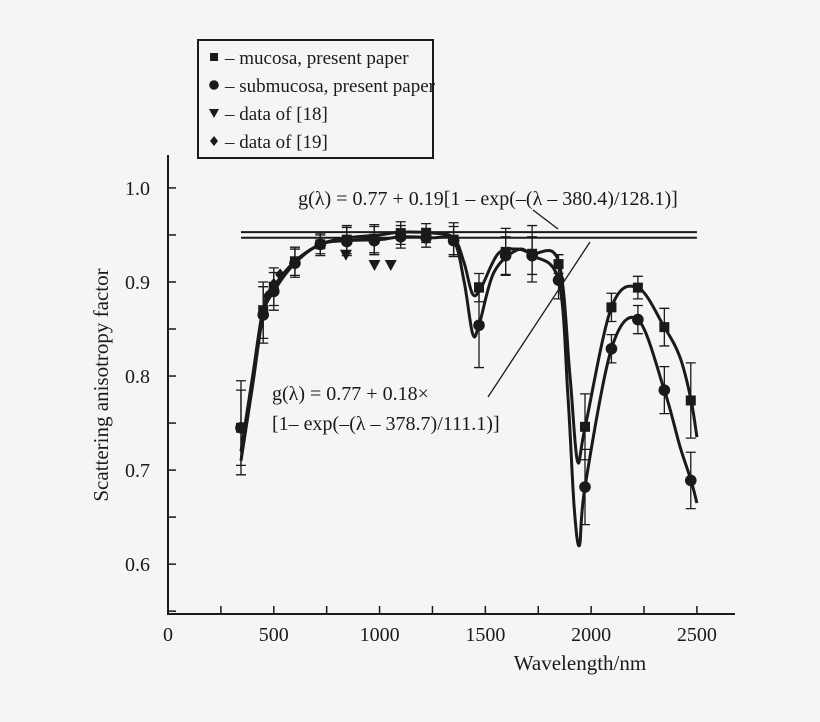  I want to click on y-tick-label: 0.9, so click(137, 283).